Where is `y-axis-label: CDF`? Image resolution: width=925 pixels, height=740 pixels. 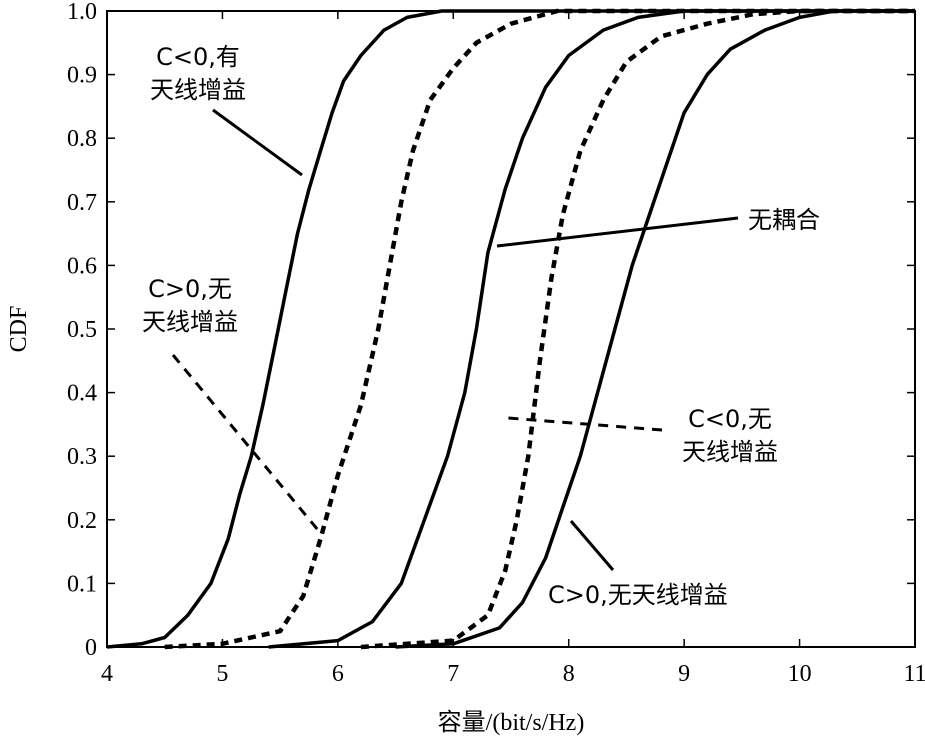 y-axis-label: CDF is located at coordinates (19, 329).